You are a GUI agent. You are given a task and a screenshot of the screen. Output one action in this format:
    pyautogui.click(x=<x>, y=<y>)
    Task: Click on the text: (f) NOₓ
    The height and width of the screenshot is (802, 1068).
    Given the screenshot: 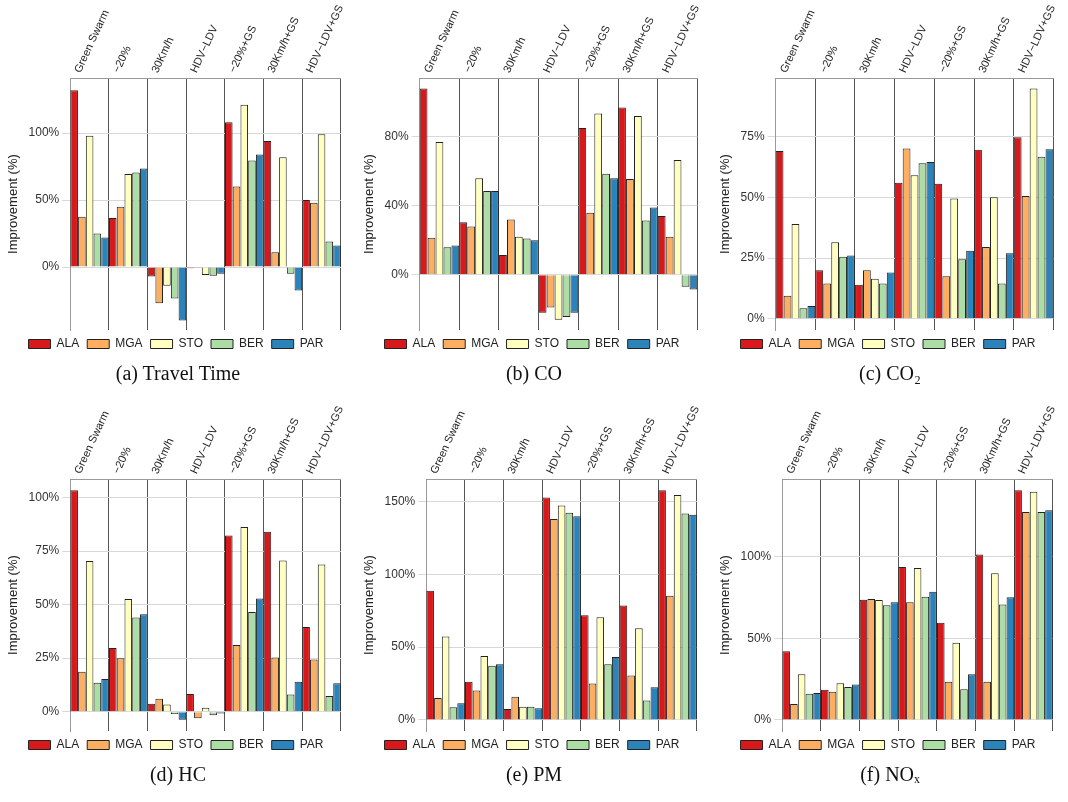 What is the action you would take?
    pyautogui.click(x=890, y=774)
    